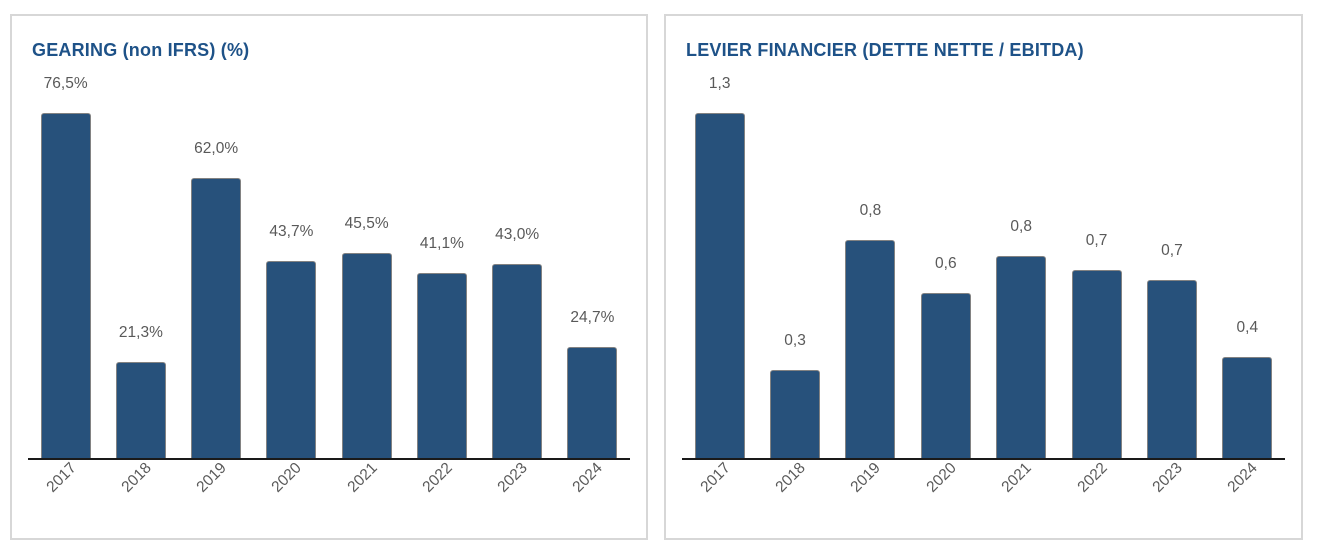 This screenshot has width=1318, height=554. What do you see at coordinates (1096, 240) in the screenshot?
I see `bar-value-label-2022: 0,7` at bounding box center [1096, 240].